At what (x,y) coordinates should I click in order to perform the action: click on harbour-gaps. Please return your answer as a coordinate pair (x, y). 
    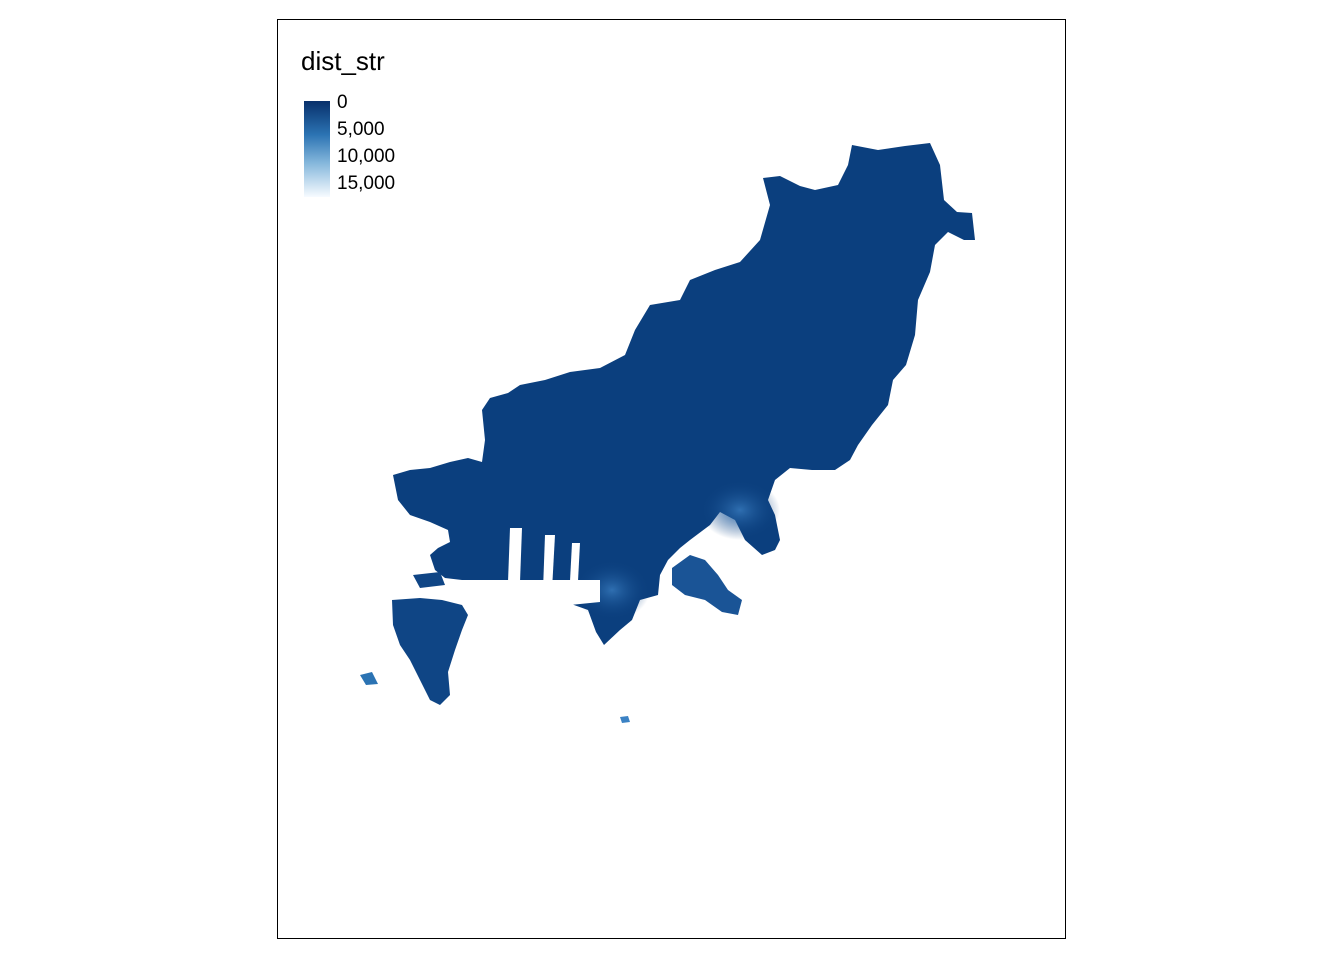
    Looking at the image, I should click on (524, 569).